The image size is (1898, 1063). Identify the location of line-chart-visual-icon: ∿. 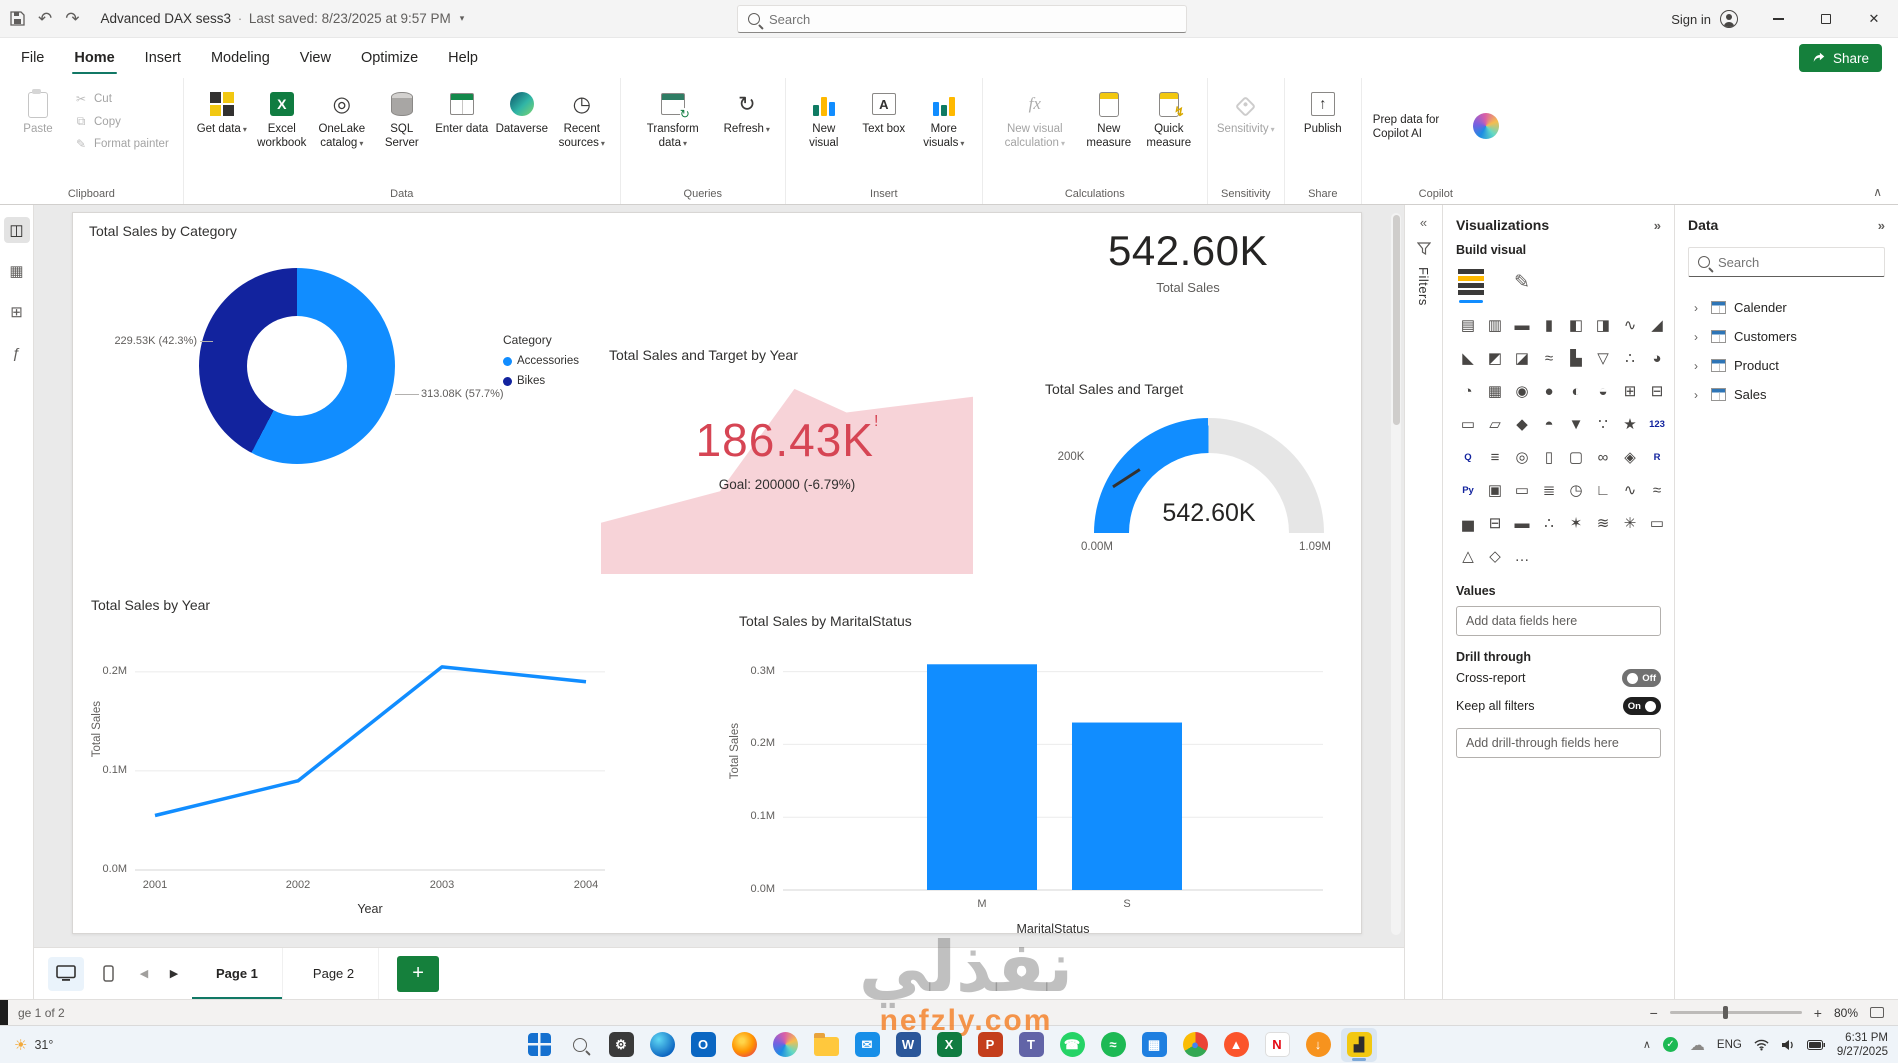
(1630, 325).